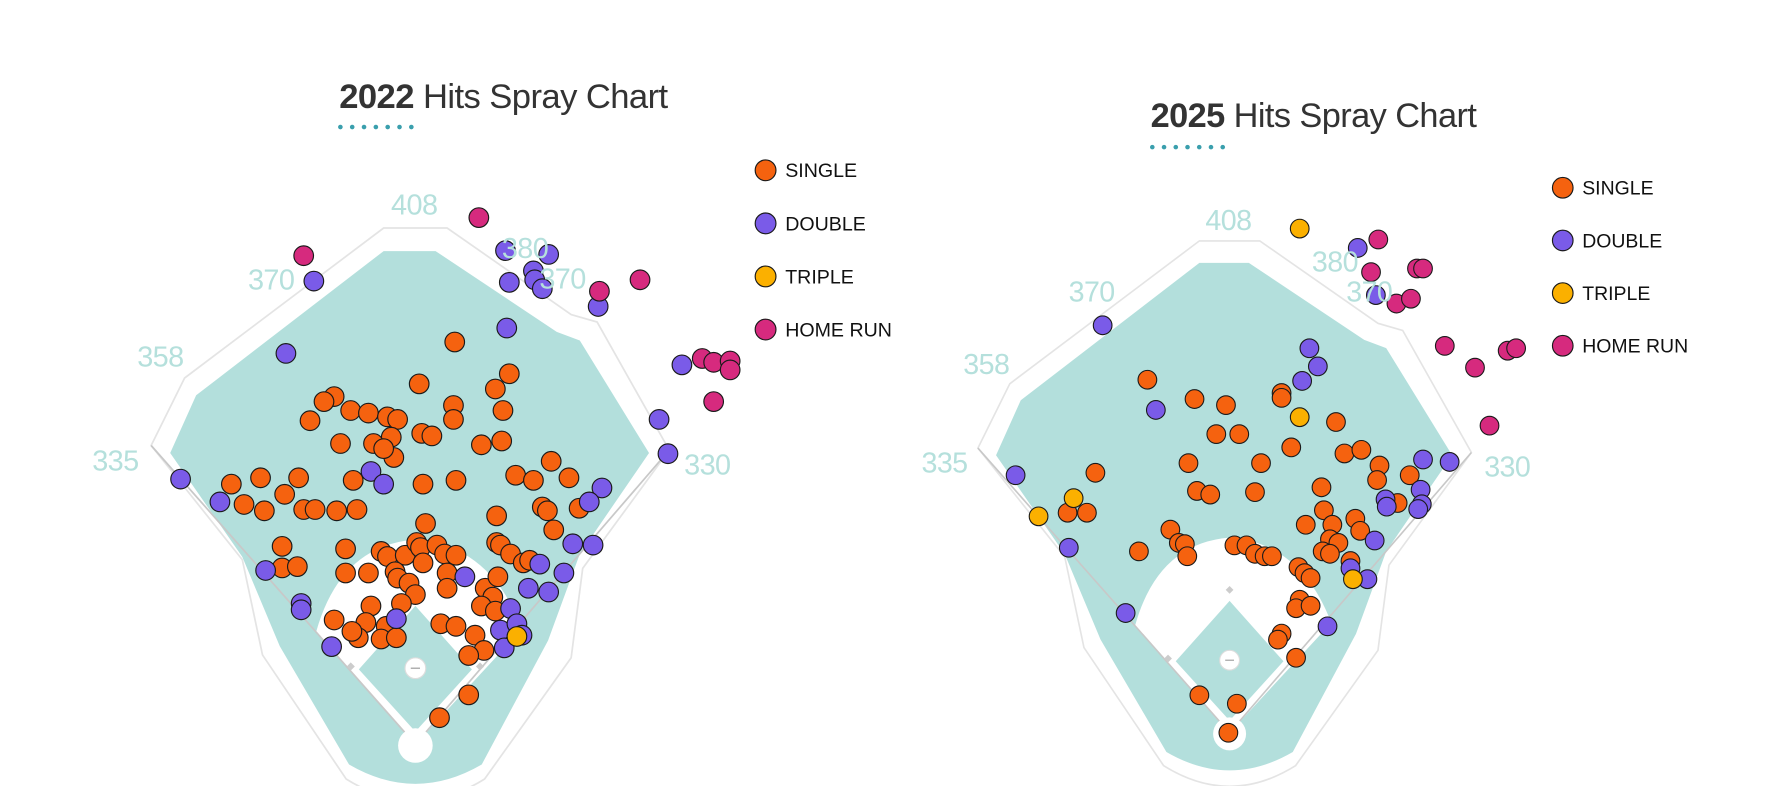  I want to click on legend-label: TRIPLE, so click(1616, 294).